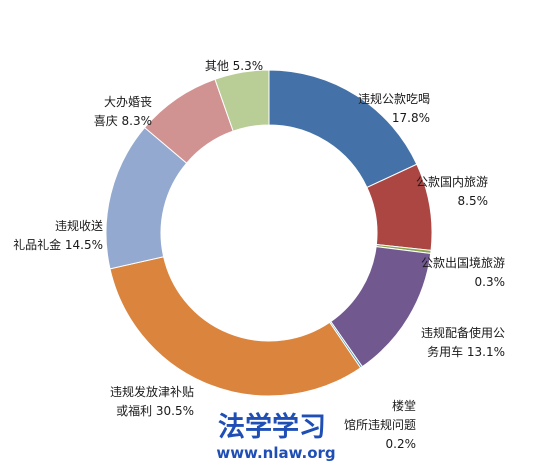 The height and width of the screenshot is (475, 554). Describe the element at coordinates (155, 410) in the screenshot. I see `slice-label-line: 或福利 30.5%` at that location.